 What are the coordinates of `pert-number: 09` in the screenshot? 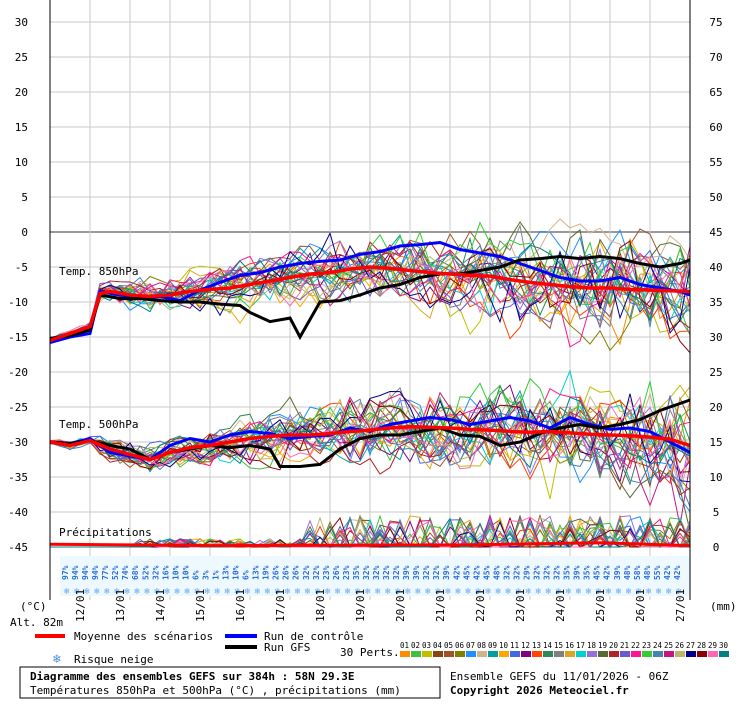 It's located at (492, 645).